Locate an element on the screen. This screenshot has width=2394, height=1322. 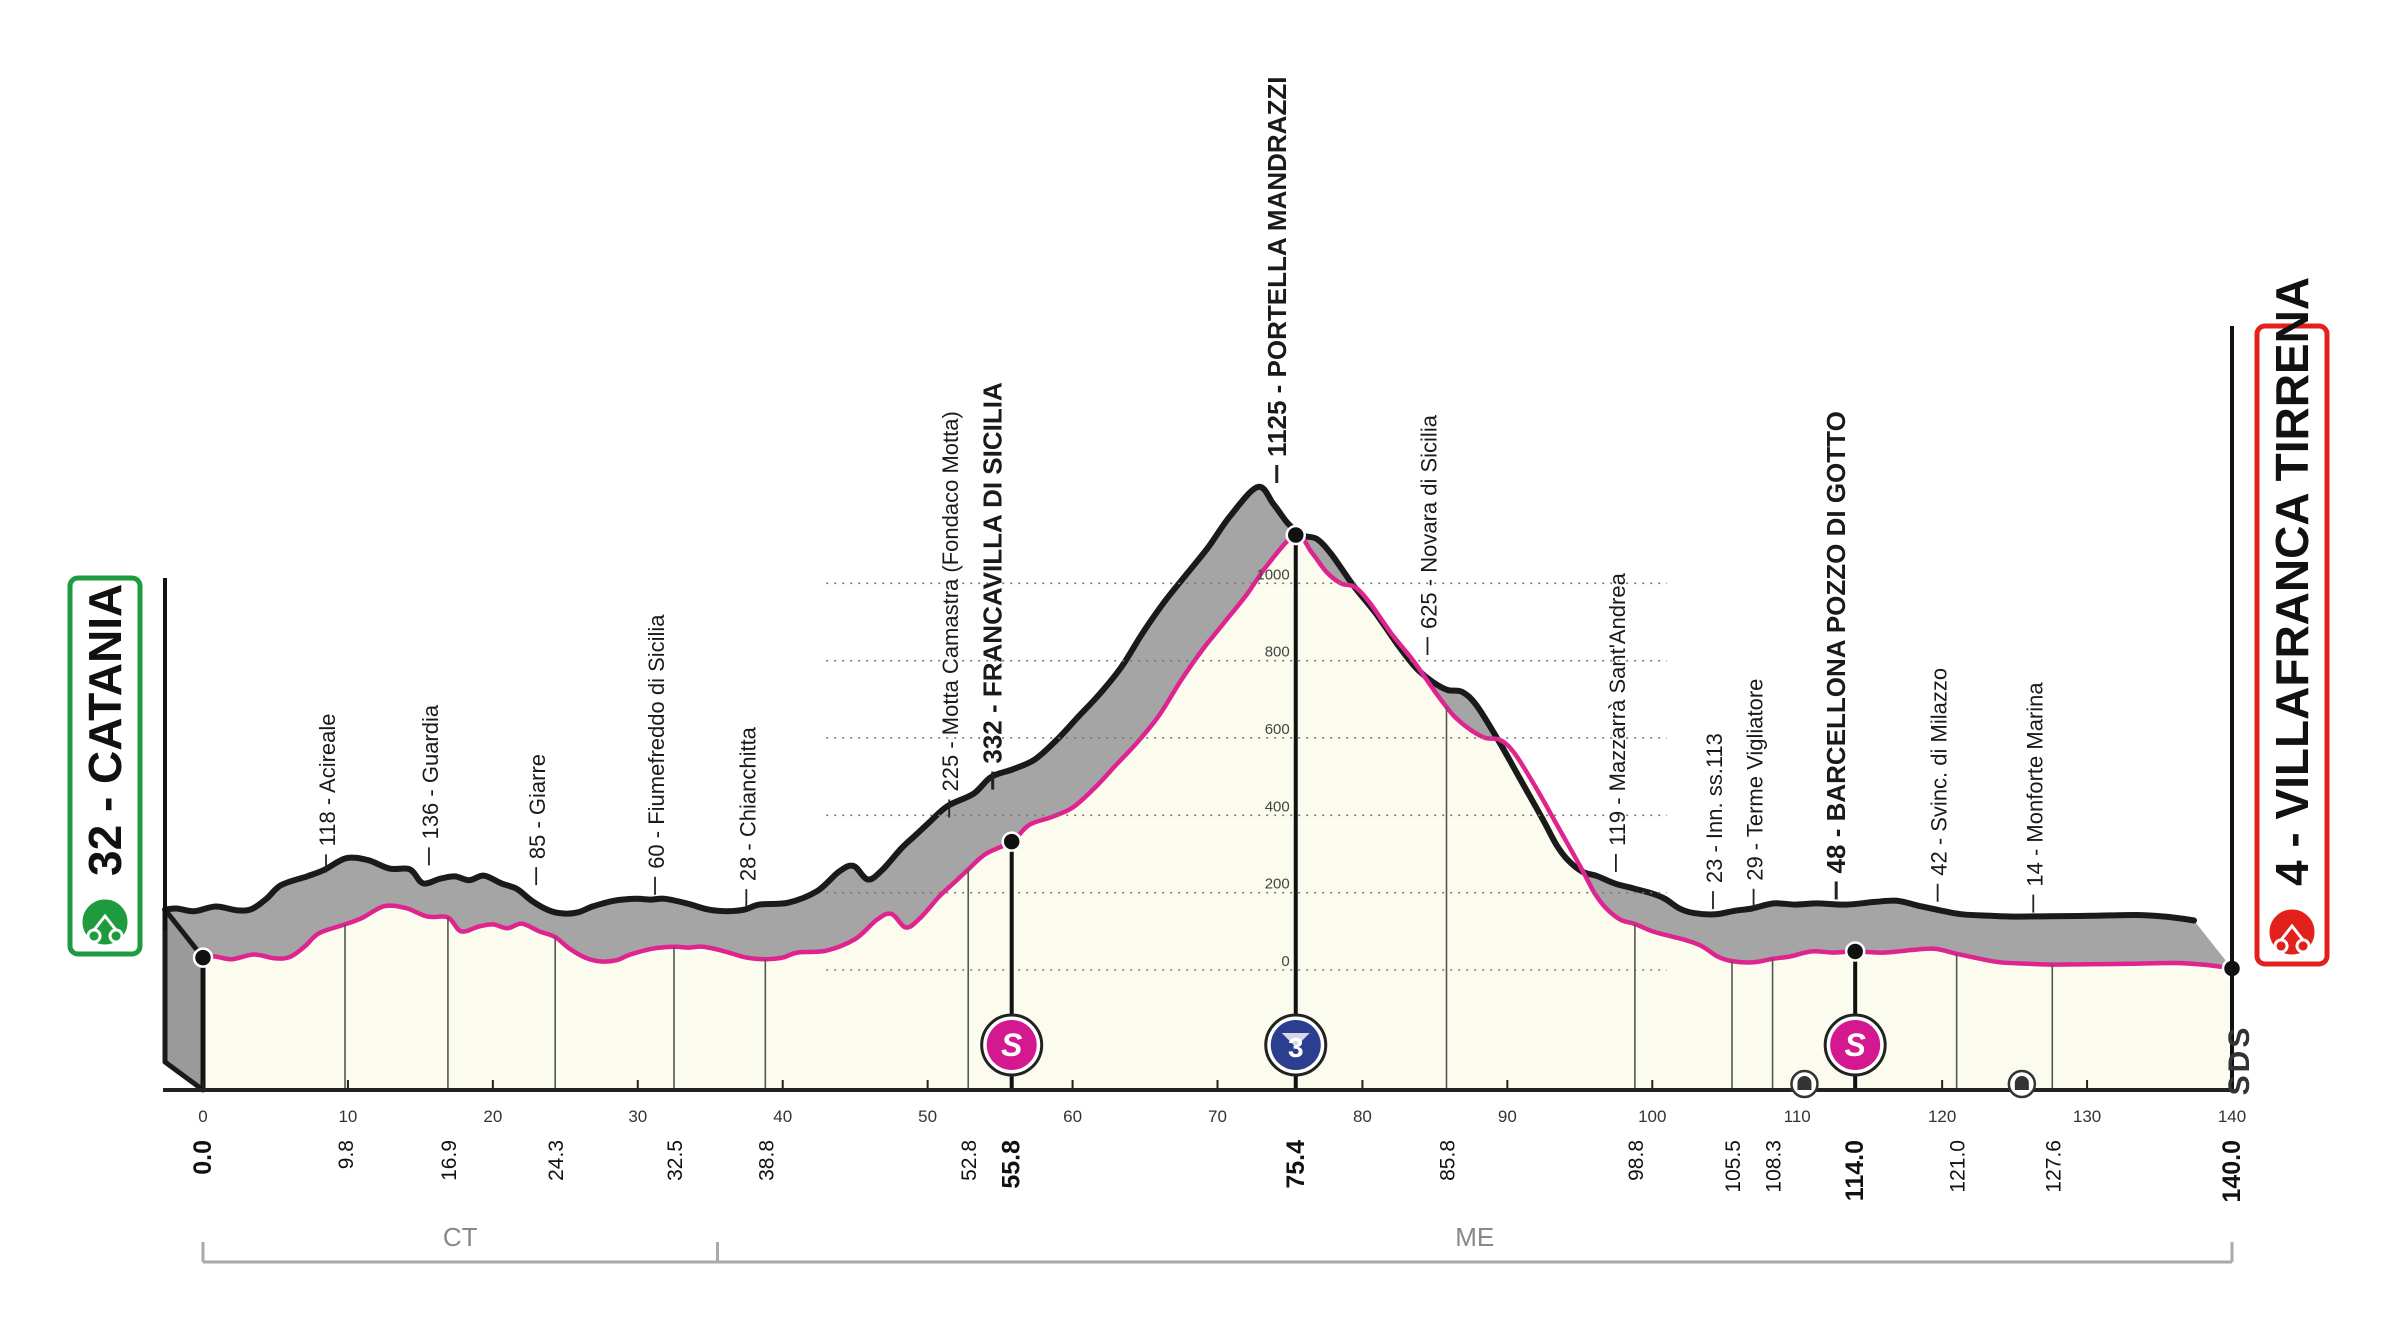
x-tick-label-70: 70 is located at coordinates (1217, 1116).